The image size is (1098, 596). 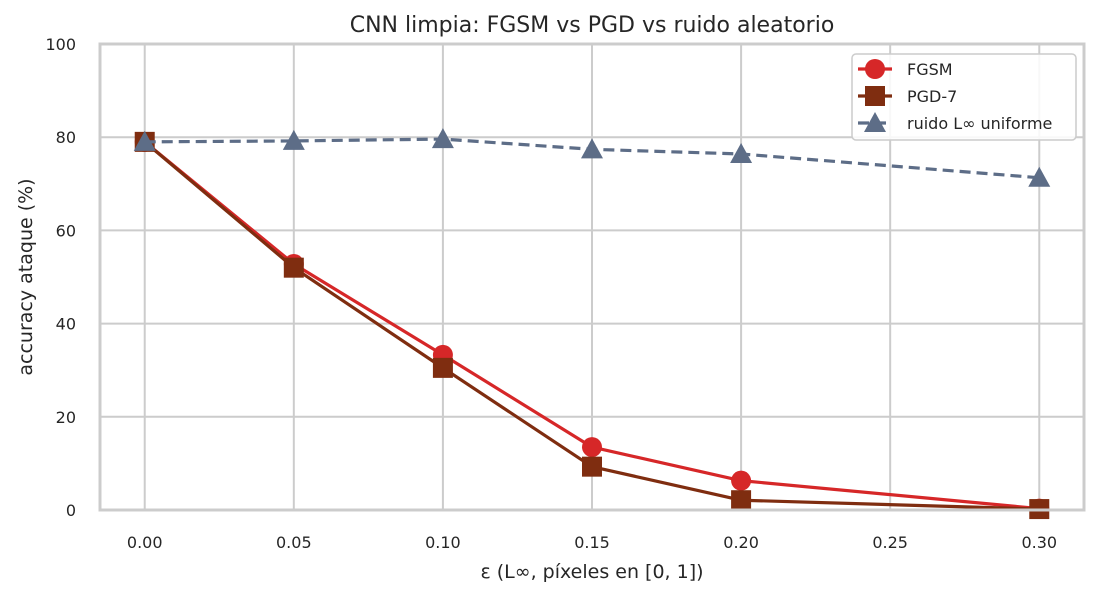 I want to click on legend: FGSM PGD-7 ruido L∞ uniforme, so click(x=964, y=97).